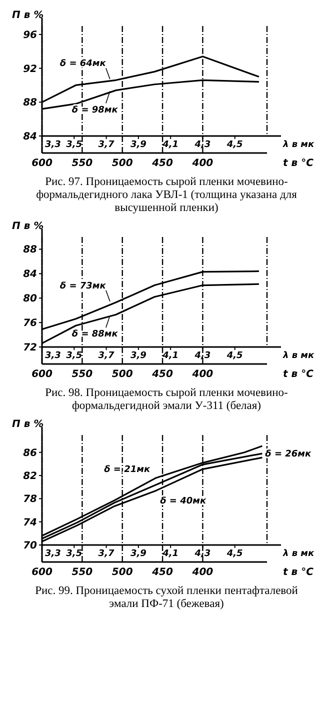  What do you see at coordinates (30, 453) in the screenshot?
I see `y-tick-label: 86` at bounding box center [30, 453].